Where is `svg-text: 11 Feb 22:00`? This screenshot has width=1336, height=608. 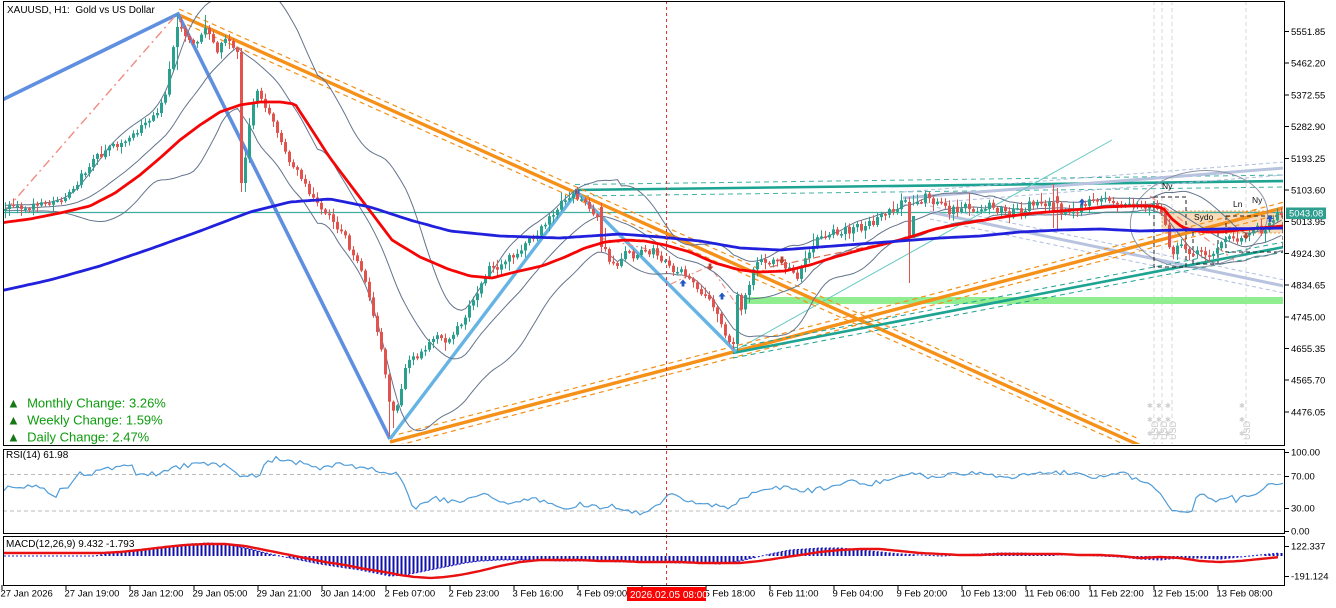 svg-text: 11 Feb 22:00 is located at coordinates (1116, 594).